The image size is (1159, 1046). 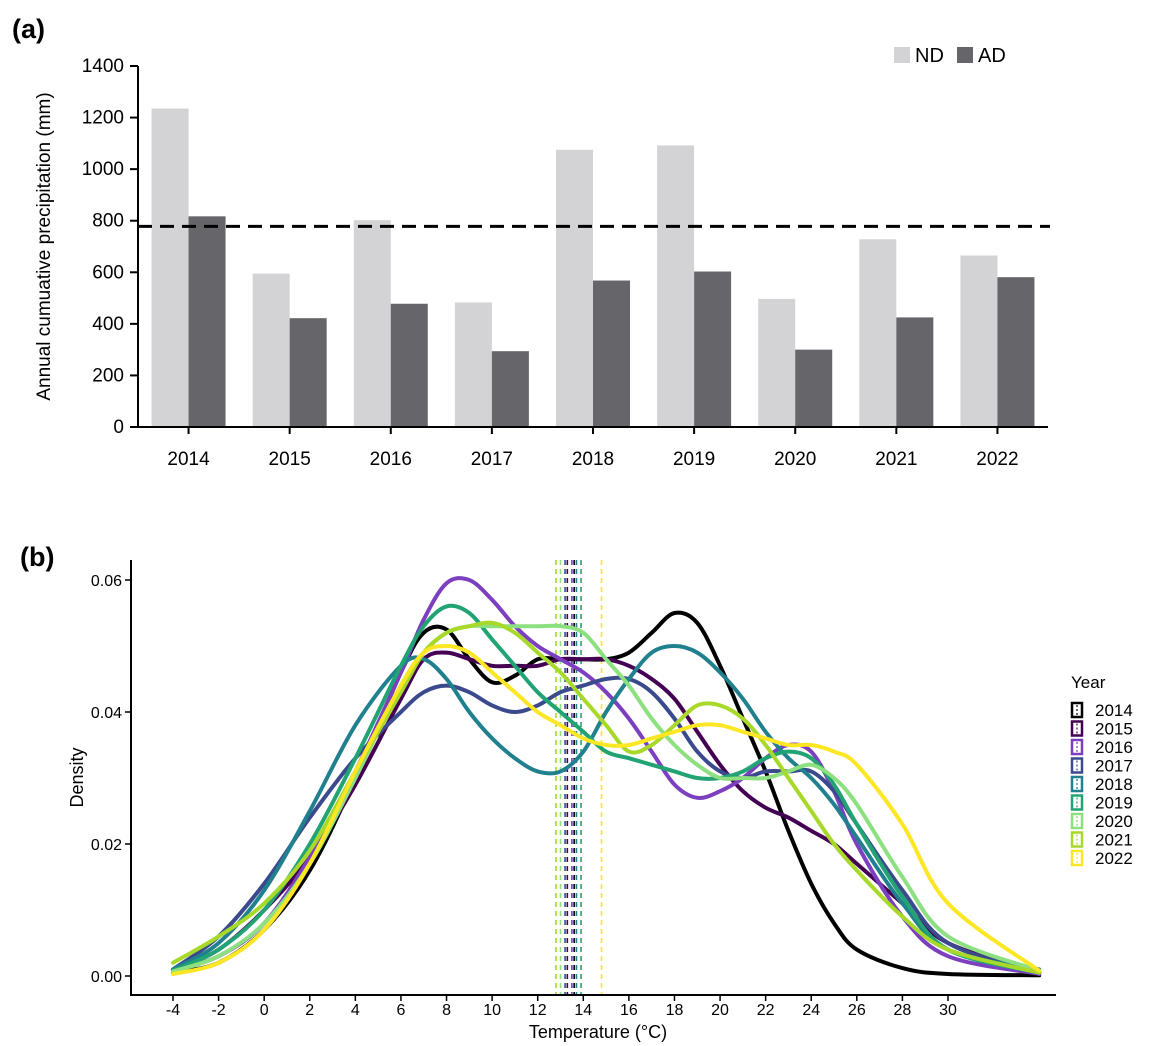 What do you see at coordinates (720, 1010) in the screenshot?
I see `x-tick-label-20: 20` at bounding box center [720, 1010].